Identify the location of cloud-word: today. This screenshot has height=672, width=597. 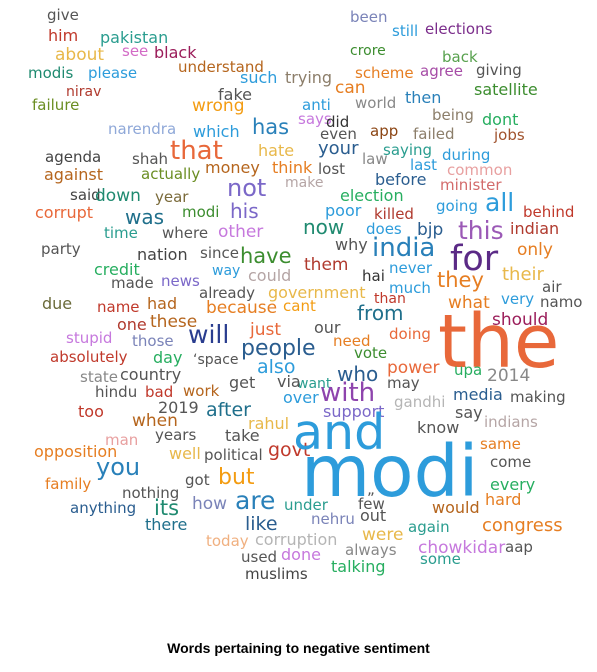
(227, 541).